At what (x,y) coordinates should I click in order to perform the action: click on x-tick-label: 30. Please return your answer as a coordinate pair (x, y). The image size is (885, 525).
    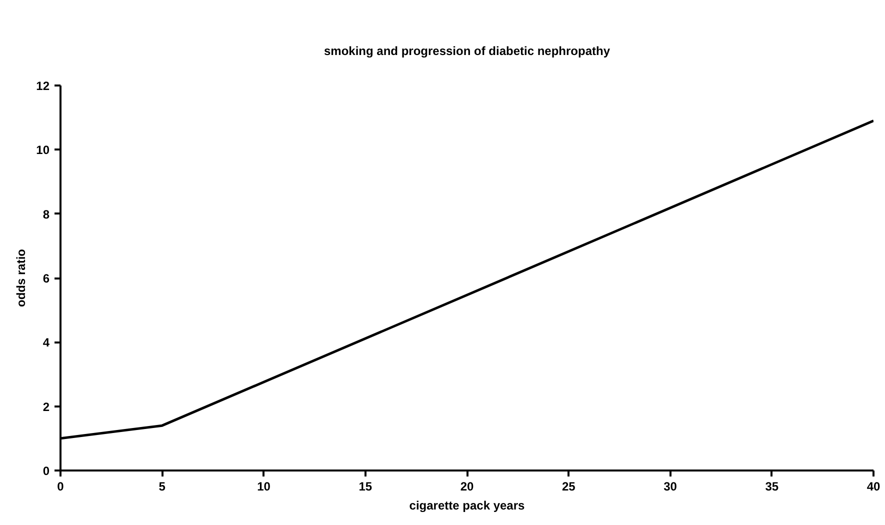
    Looking at the image, I should click on (671, 487).